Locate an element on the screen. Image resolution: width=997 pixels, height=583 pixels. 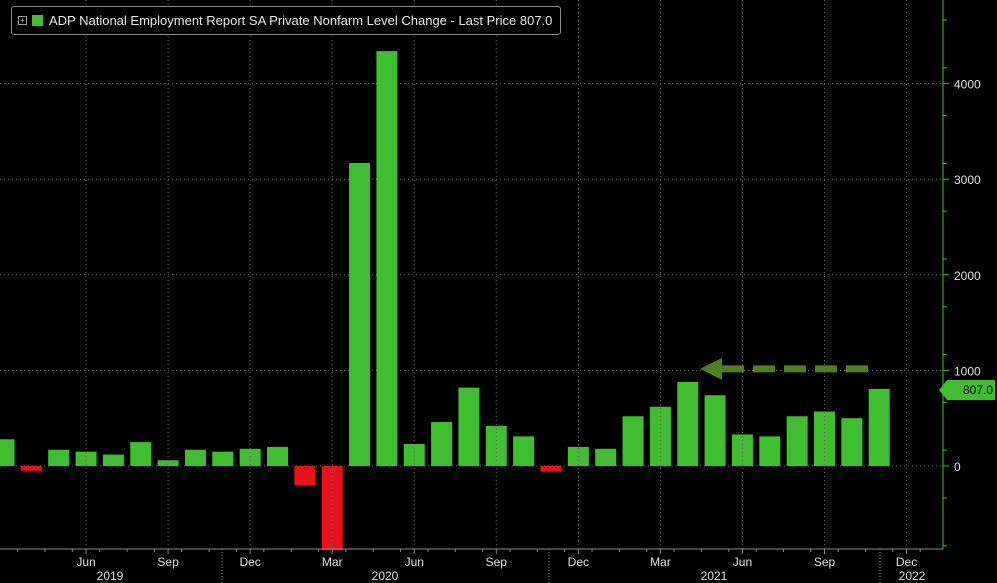
x-year-label: 2020 is located at coordinates (385, 576).